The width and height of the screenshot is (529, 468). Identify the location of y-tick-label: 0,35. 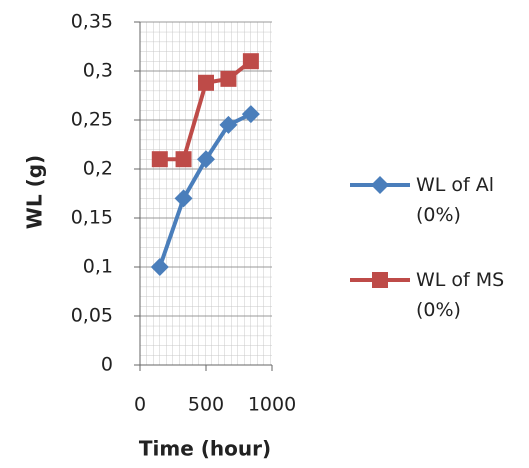
(92, 22).